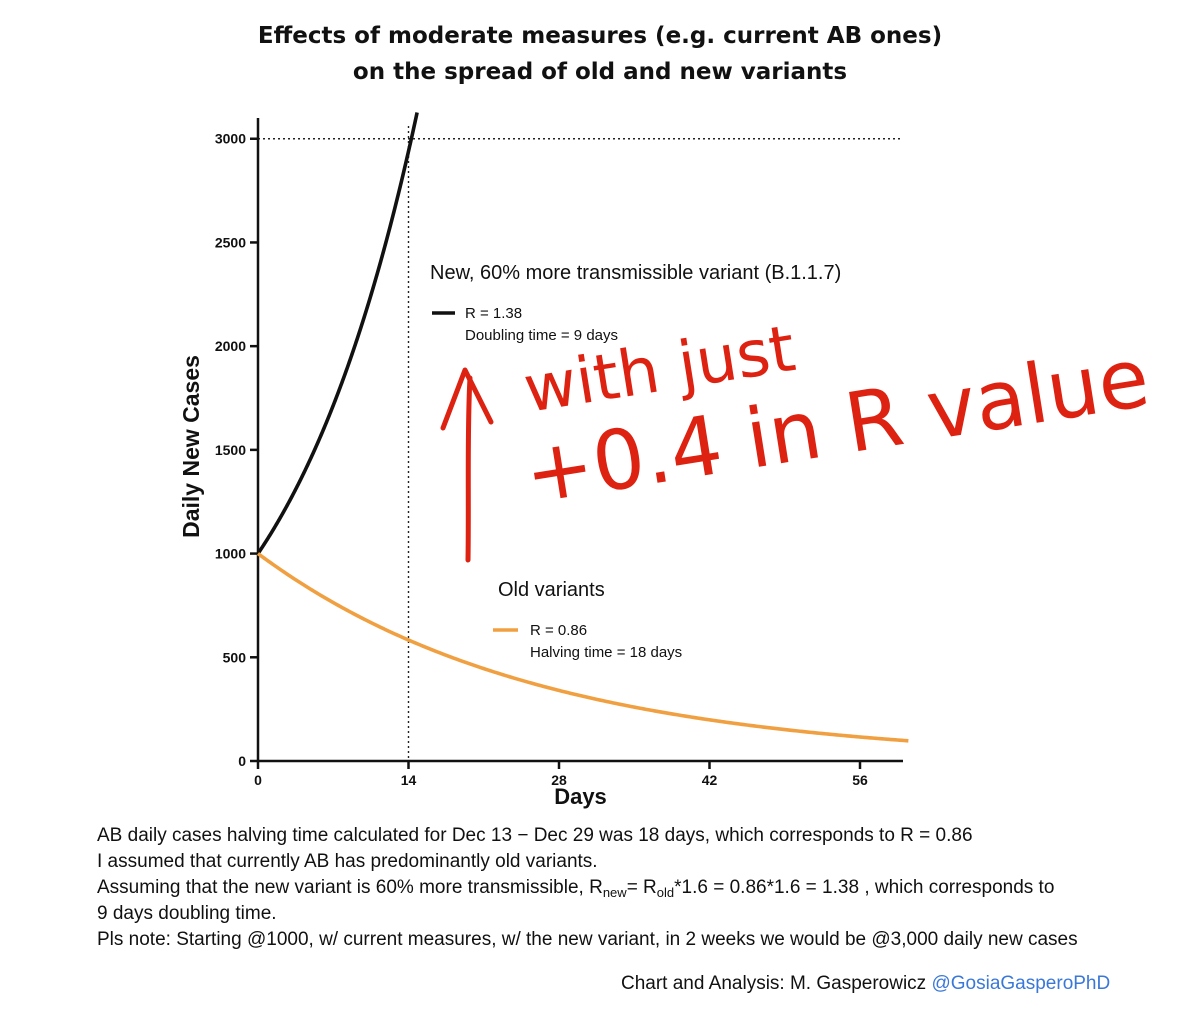  Describe the element at coordinates (235, 657) in the screenshot. I see `y-tick-label: 500` at that location.